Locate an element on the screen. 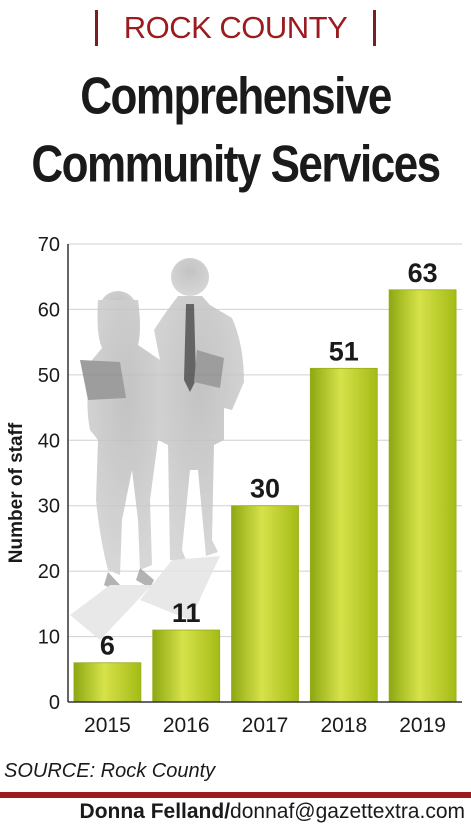 The image size is (471, 840). x-tick-label: 2018 is located at coordinates (343, 725).